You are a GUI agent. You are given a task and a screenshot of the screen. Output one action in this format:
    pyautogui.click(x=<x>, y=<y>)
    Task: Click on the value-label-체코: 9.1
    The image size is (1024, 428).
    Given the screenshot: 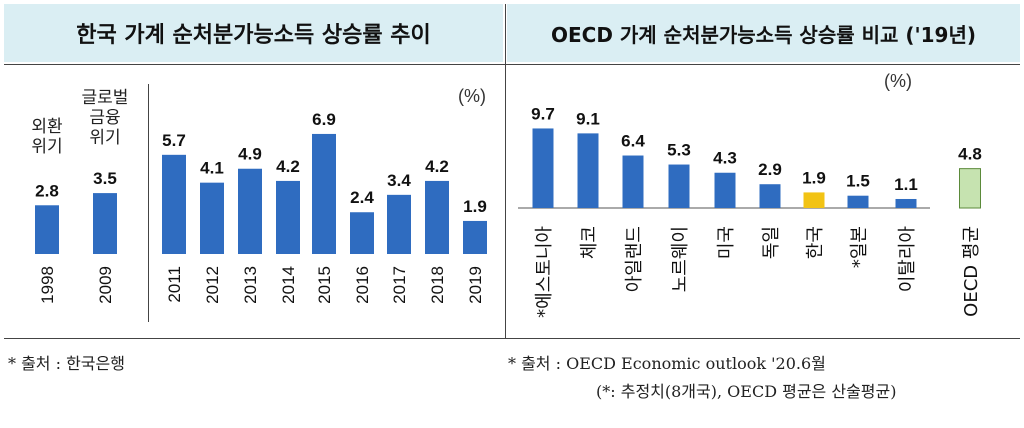 What is the action you would take?
    pyautogui.click(x=588, y=118)
    